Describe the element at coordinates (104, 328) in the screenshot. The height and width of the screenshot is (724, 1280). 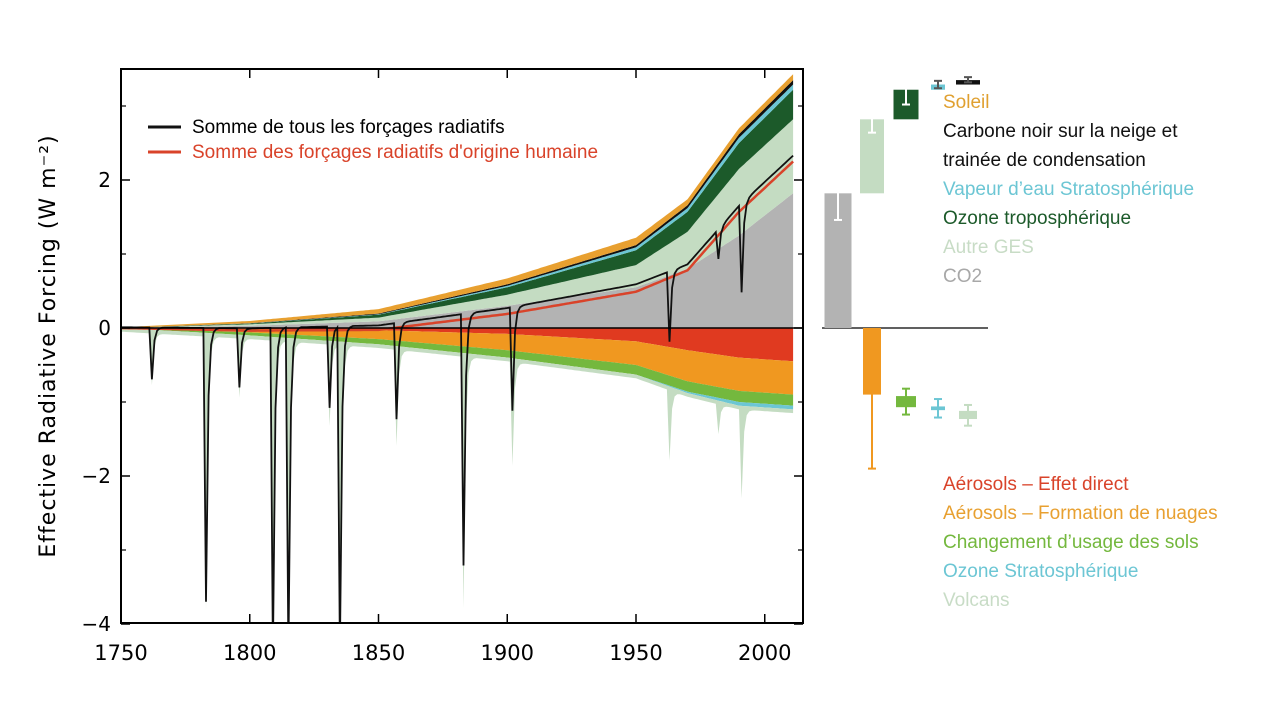
I see `y-tick-label: 0` at that location.